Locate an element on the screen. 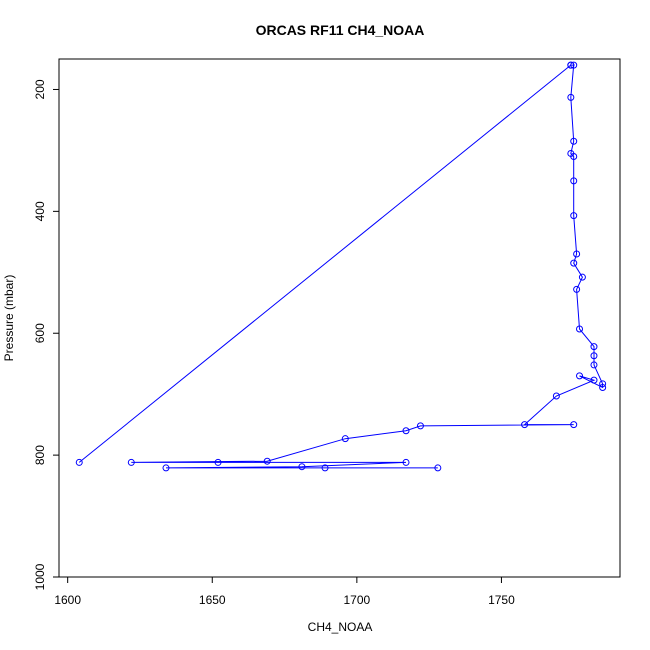 The image size is (650, 650). y-axis: 200 400 600 800 1000 is located at coordinates (46, 334).